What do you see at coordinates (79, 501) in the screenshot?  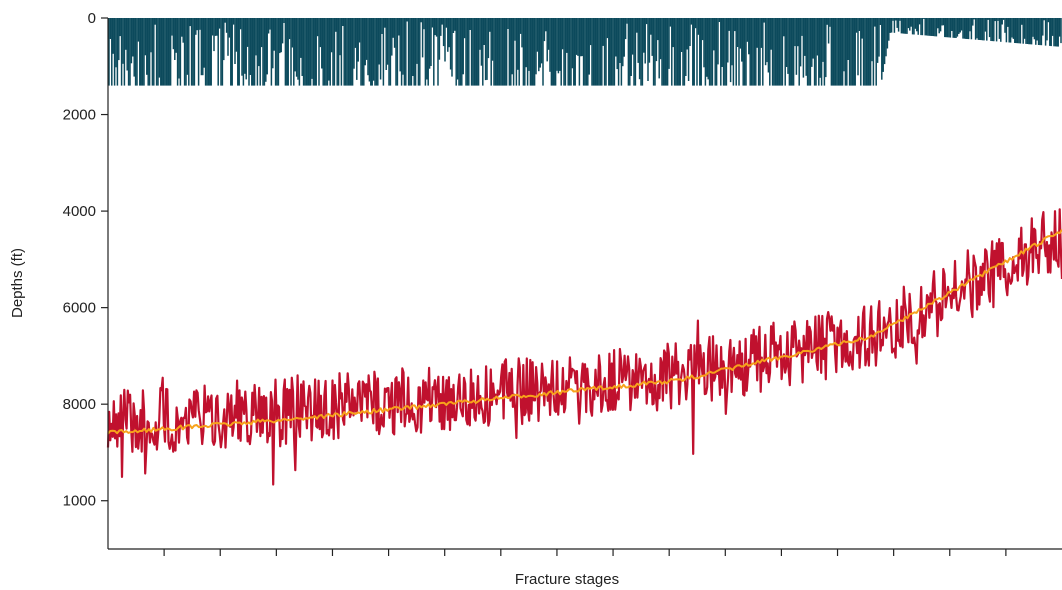 I see `y-tick-label: 1000` at bounding box center [79, 501].